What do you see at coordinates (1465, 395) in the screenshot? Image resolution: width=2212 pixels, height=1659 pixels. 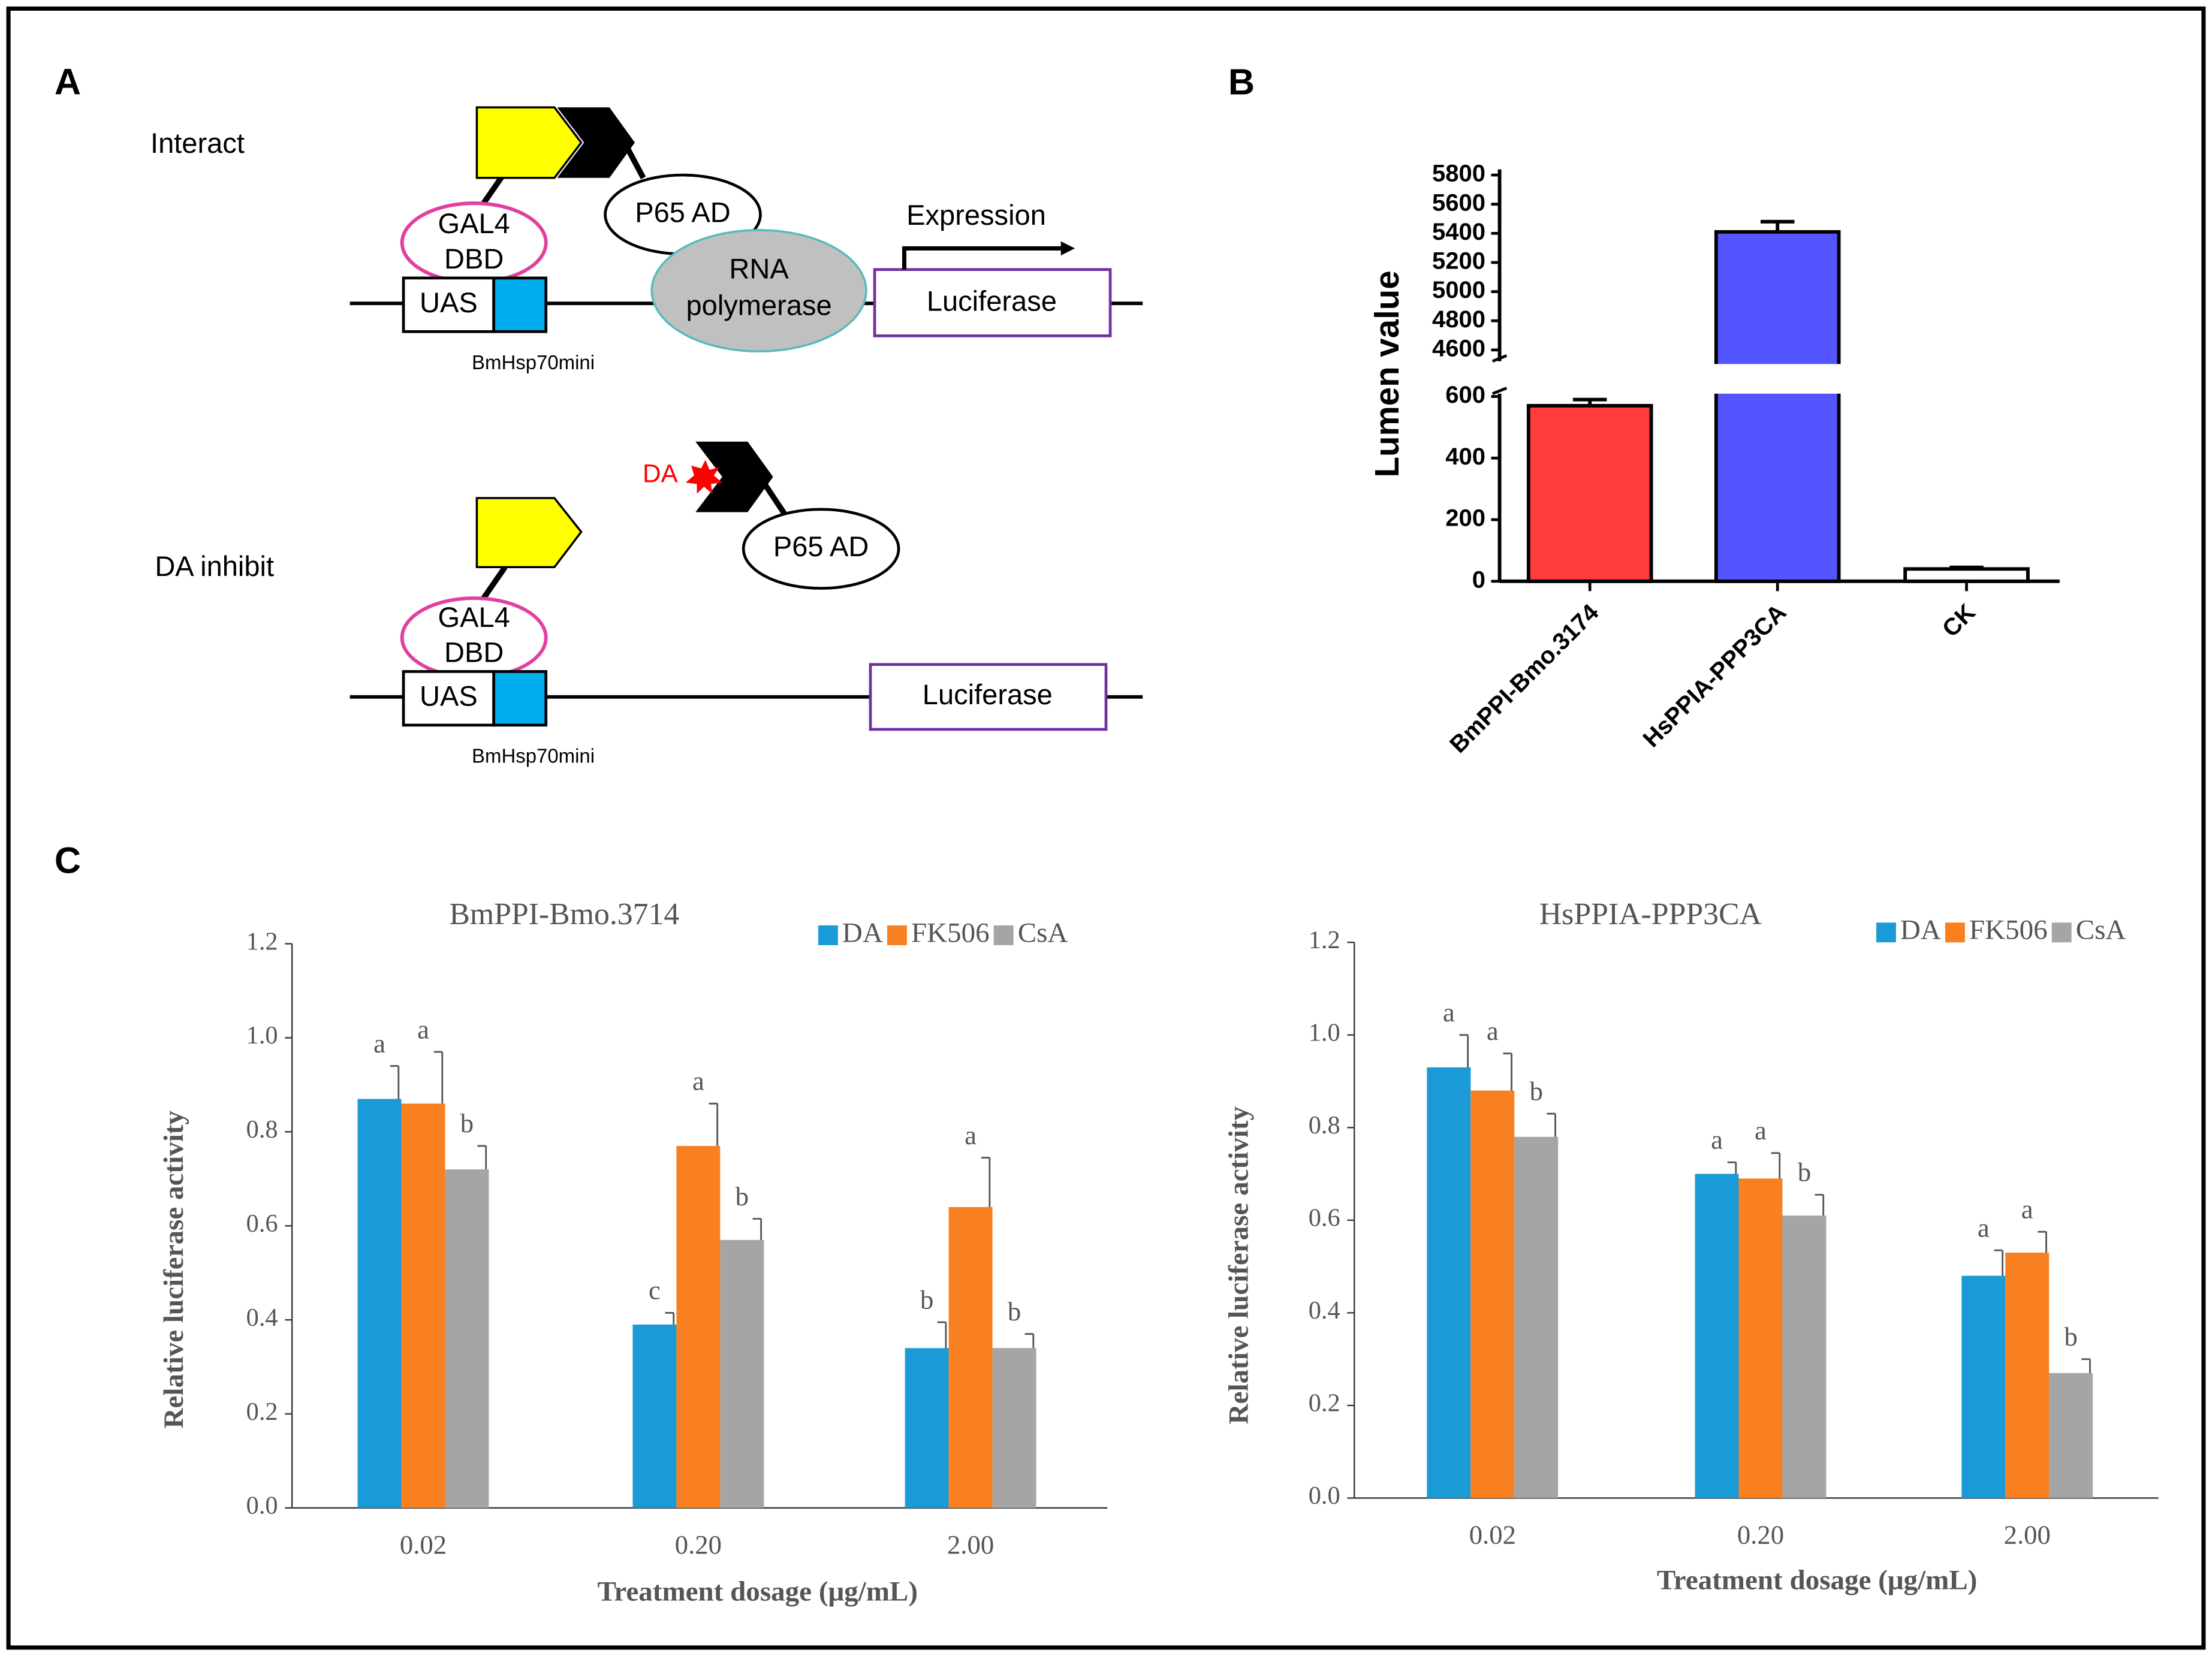 I see `y-tick-label: 600` at bounding box center [1465, 395].